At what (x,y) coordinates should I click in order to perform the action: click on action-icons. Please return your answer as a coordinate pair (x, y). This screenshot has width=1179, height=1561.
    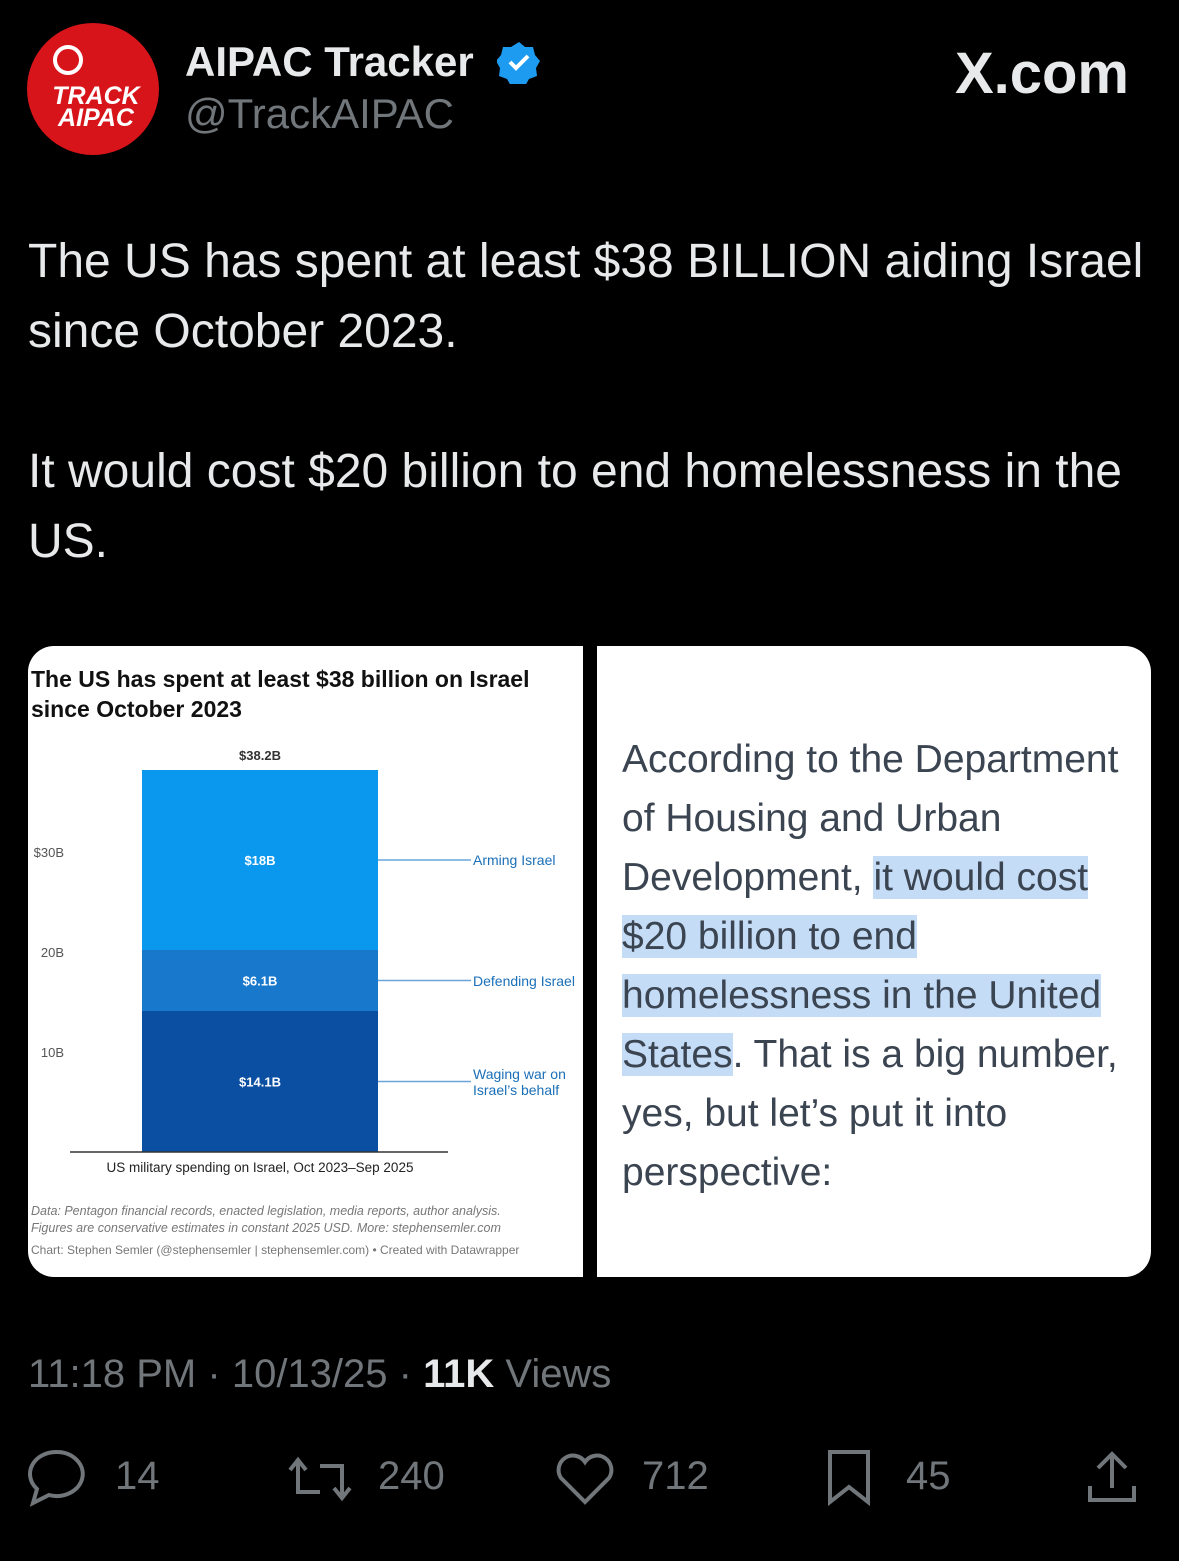
    Looking at the image, I should click on (582, 1478).